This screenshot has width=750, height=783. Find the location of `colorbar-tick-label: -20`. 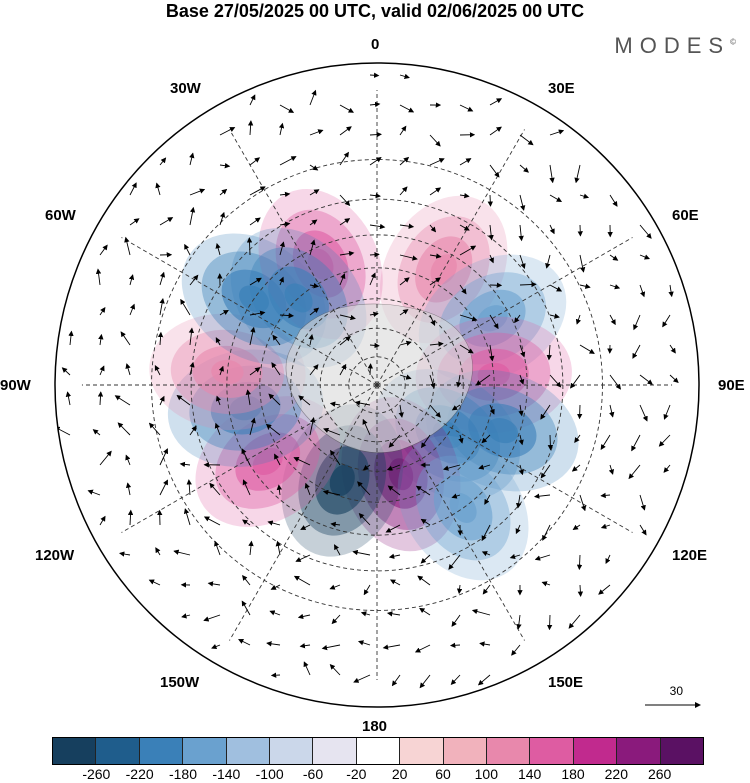

colorbar-tick-label: -20 is located at coordinates (356, 774).